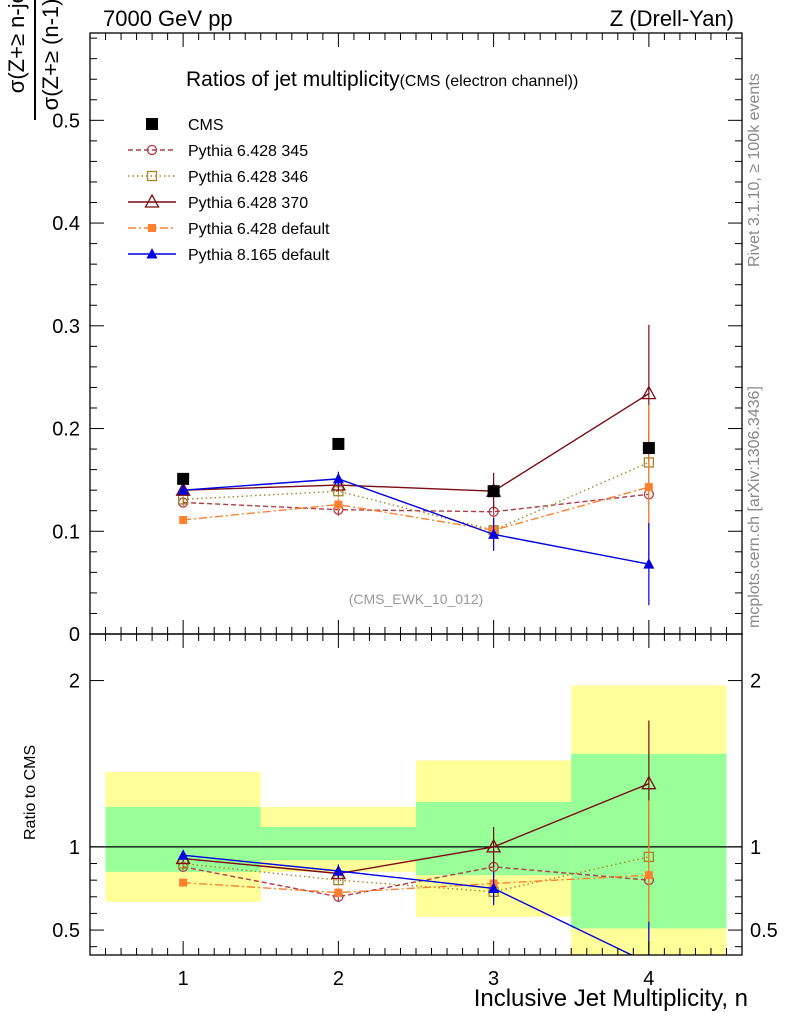 The width and height of the screenshot is (786, 1024). What do you see at coordinates (74, 848) in the screenshot?
I see `ratio-y-tick-label-left: 1` at bounding box center [74, 848].